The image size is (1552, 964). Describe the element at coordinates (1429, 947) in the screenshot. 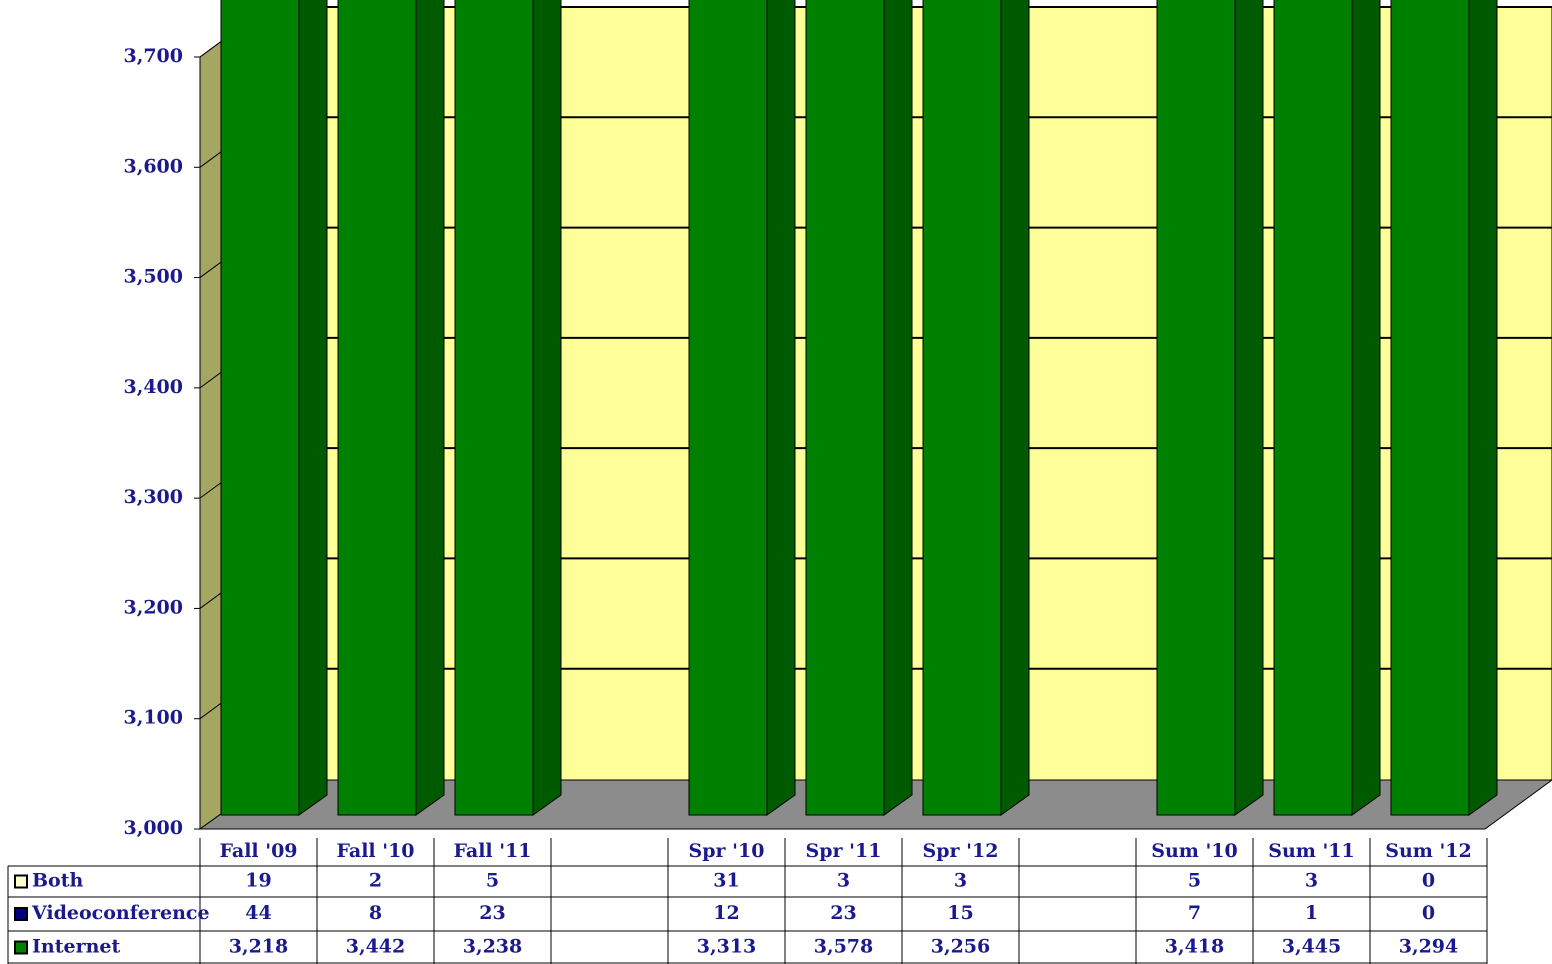

I see `table-cell: 3,294` at that location.